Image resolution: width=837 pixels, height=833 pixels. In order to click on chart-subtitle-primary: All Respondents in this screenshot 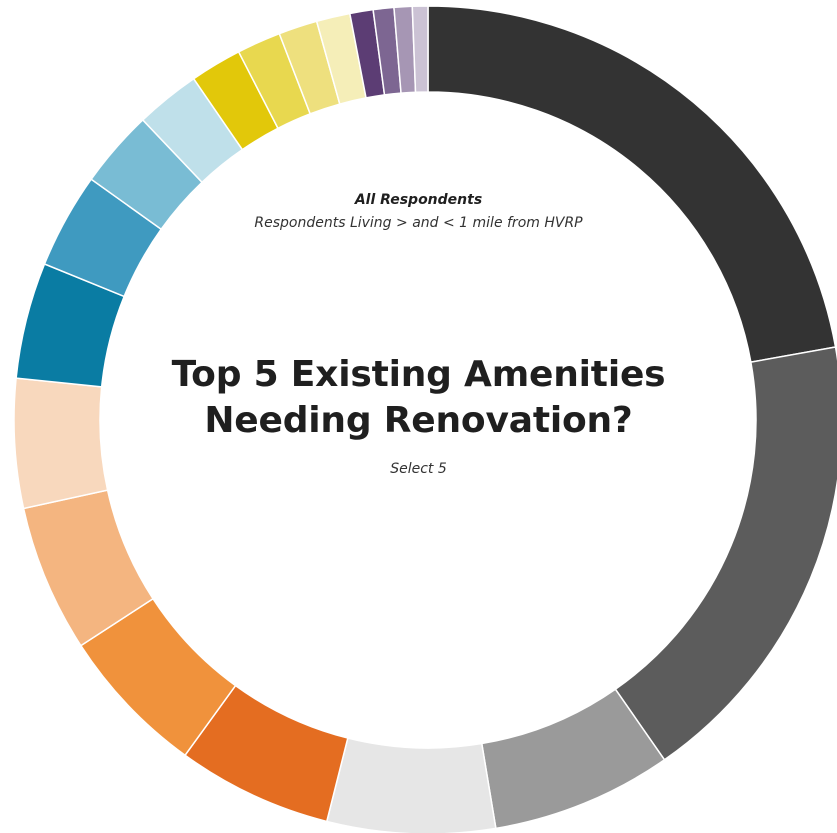, I will do `click(418, 200)`.